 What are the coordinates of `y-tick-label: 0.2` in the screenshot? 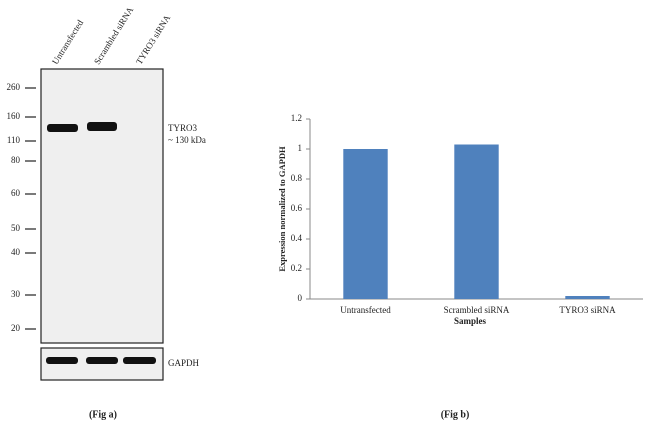 It's located at (296, 268).